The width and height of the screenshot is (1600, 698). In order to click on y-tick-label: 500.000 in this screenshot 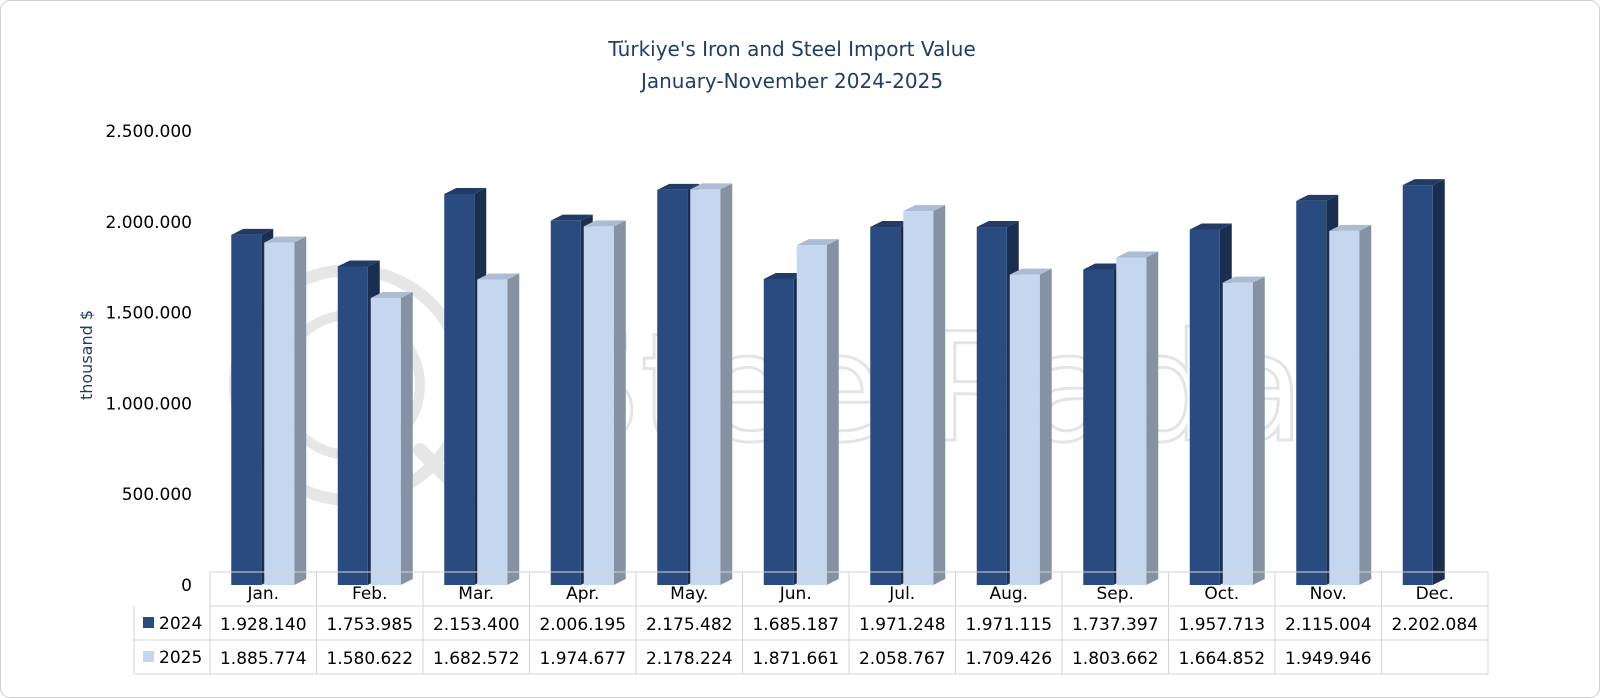, I will do `click(157, 495)`.